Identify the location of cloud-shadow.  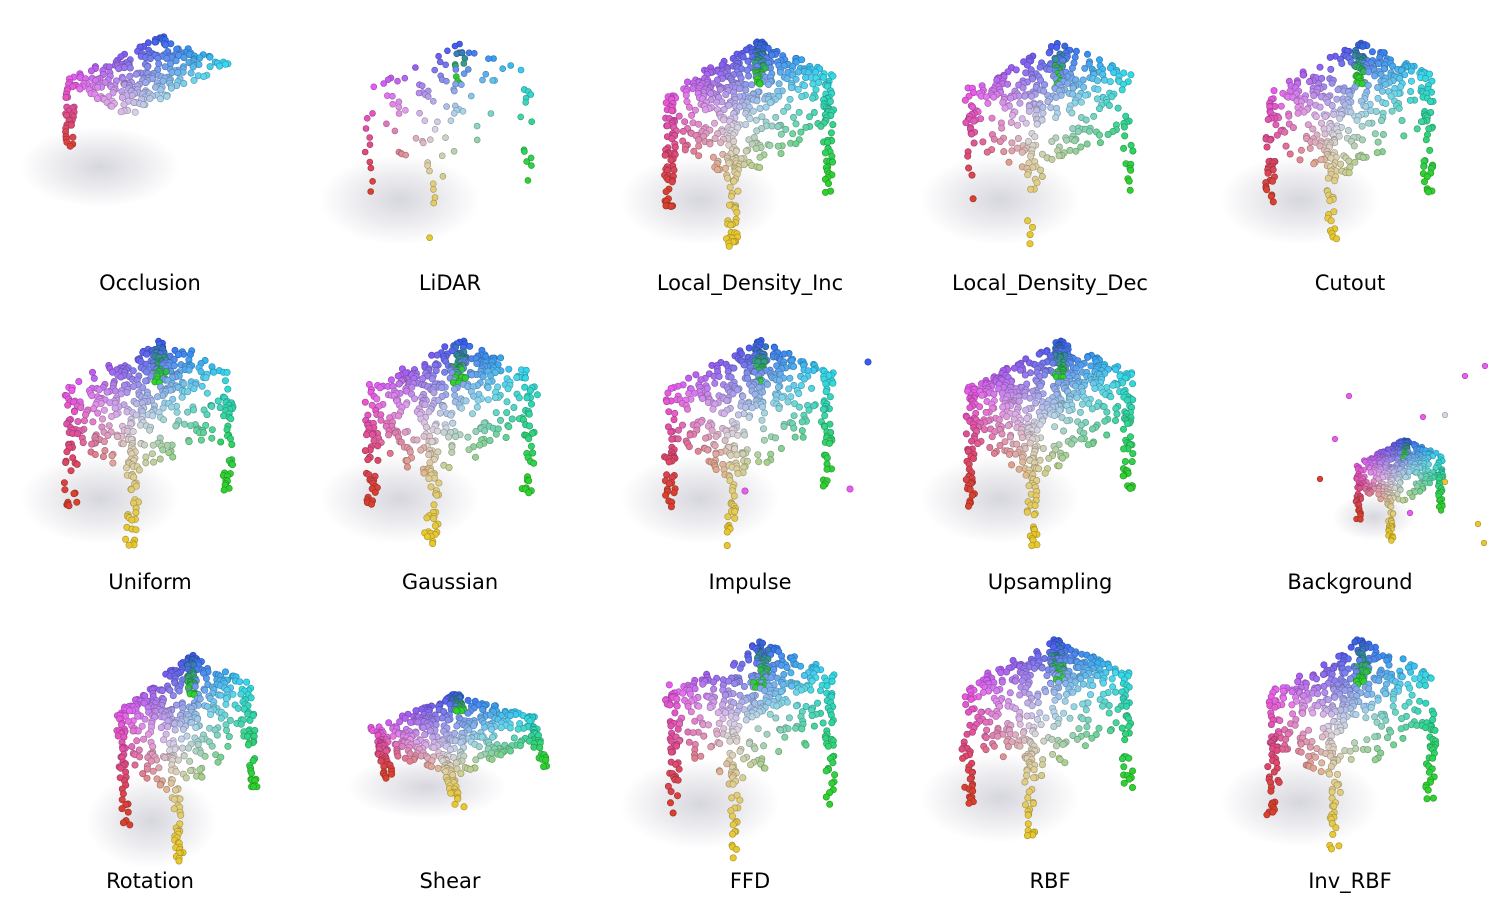
(151, 821).